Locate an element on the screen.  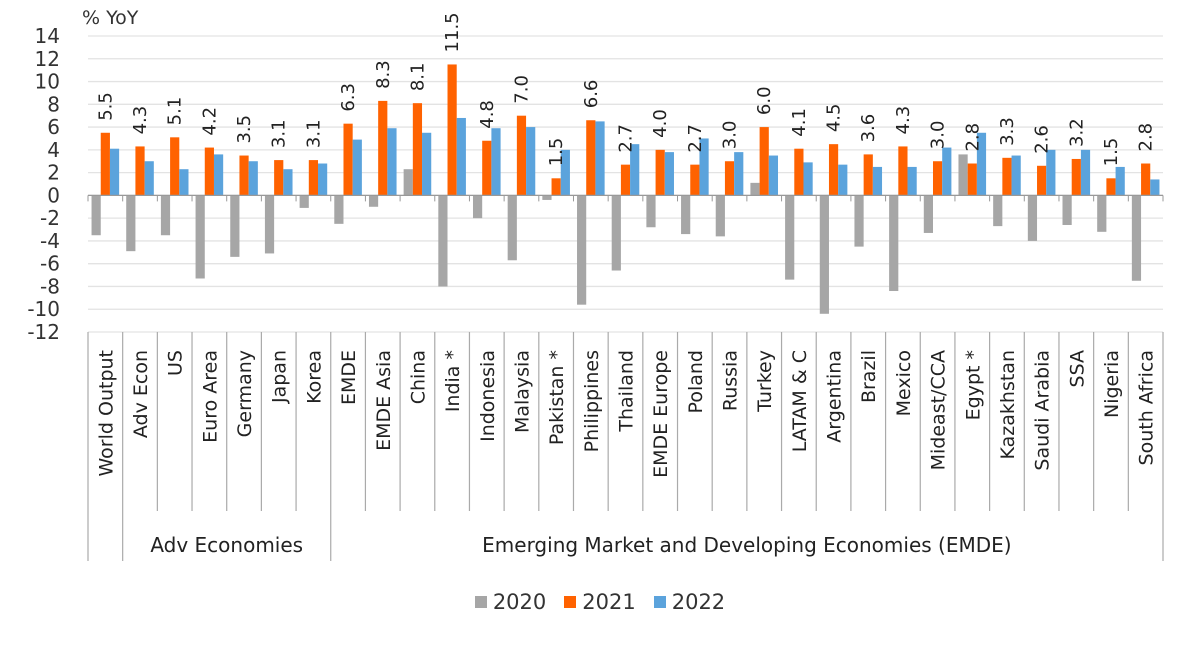
data-label: 3.2 is located at coordinates (1076, 132).